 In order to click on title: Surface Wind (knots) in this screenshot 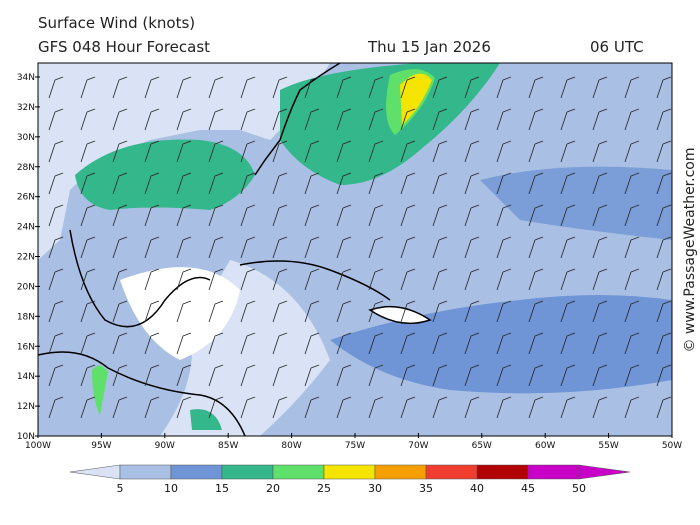, I will do `click(116, 23)`.